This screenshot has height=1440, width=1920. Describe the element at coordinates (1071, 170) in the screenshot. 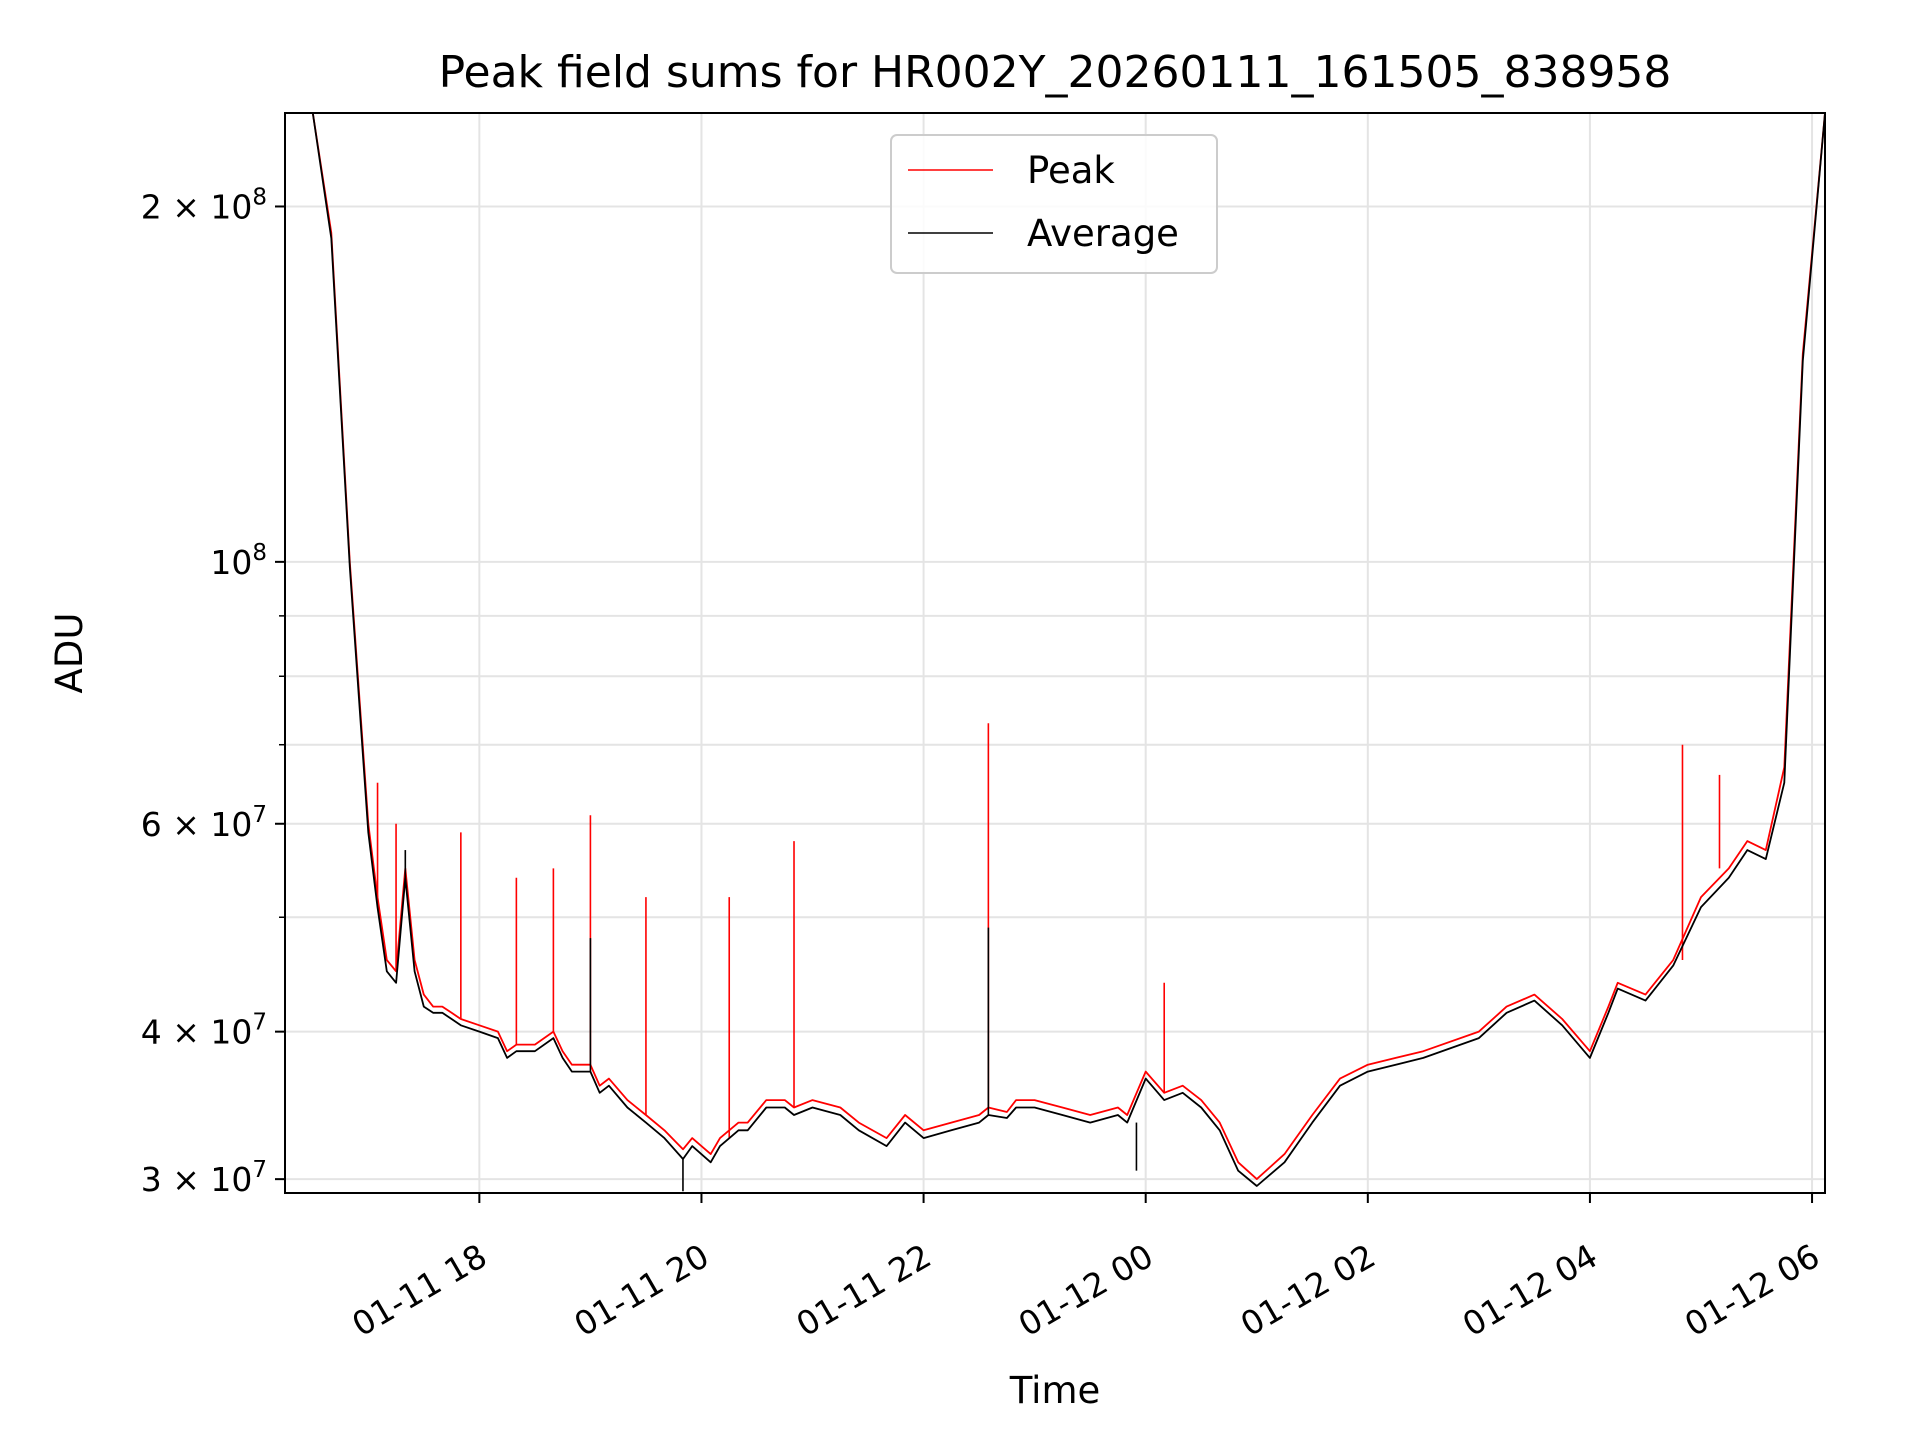

I see `legend-peak-label: Peak` at that location.